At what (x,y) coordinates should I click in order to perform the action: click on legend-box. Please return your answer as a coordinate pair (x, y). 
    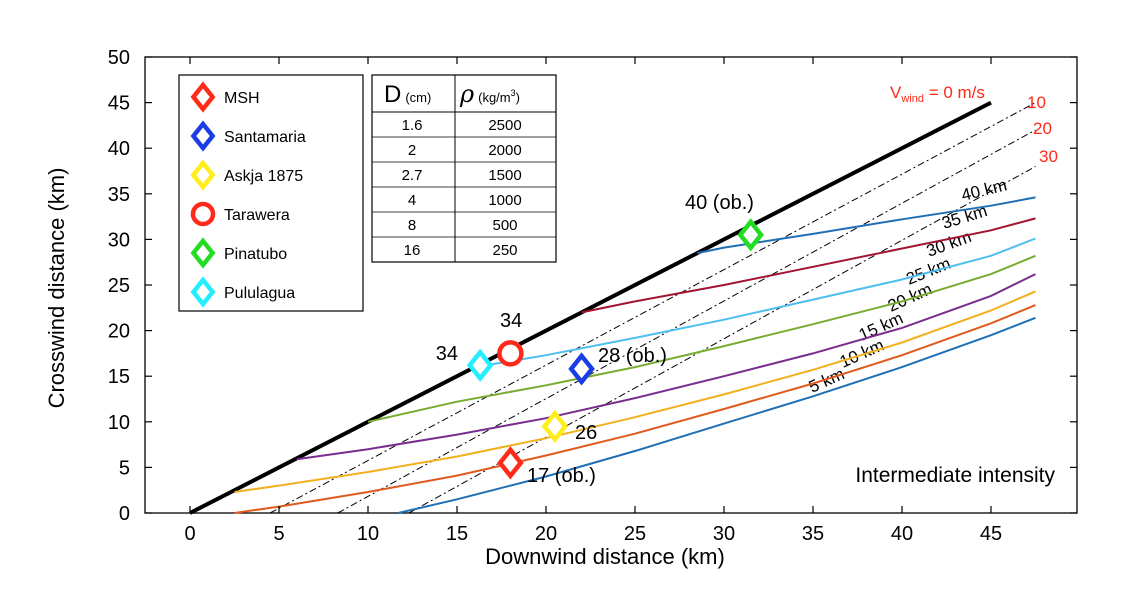
    Looking at the image, I should click on (271, 193).